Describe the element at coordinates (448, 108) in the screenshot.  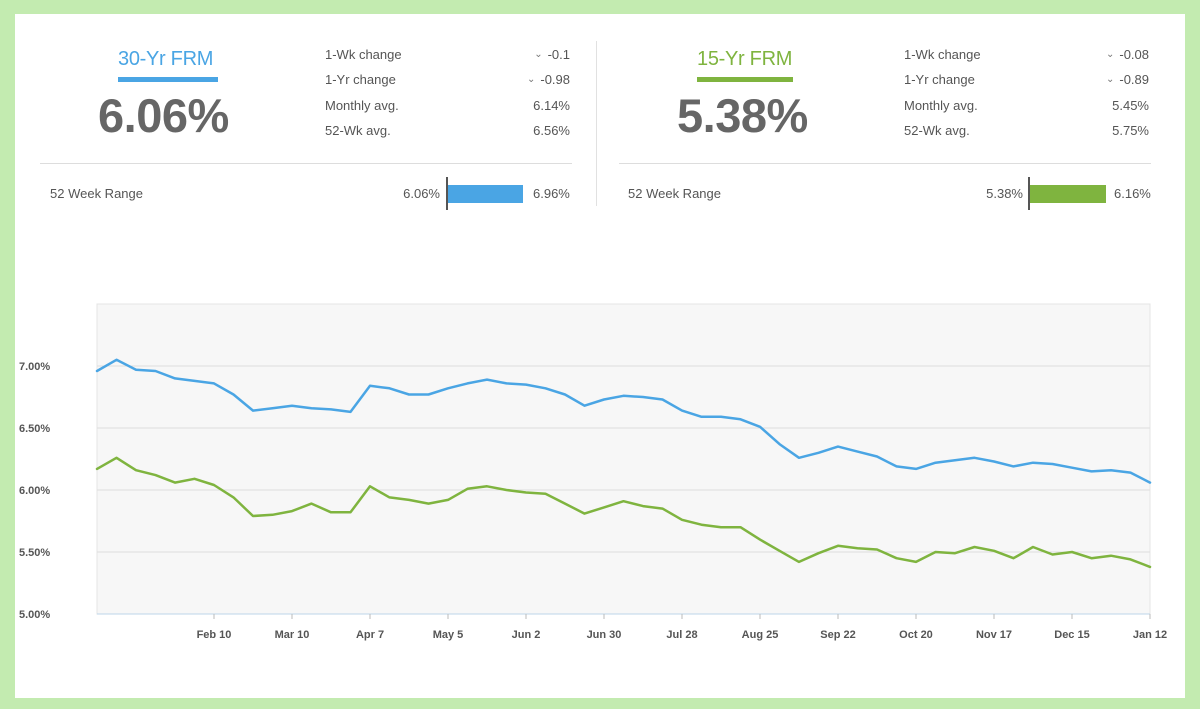
I see `stat-row-monthly: Monthly avg. 6.14%` at that location.